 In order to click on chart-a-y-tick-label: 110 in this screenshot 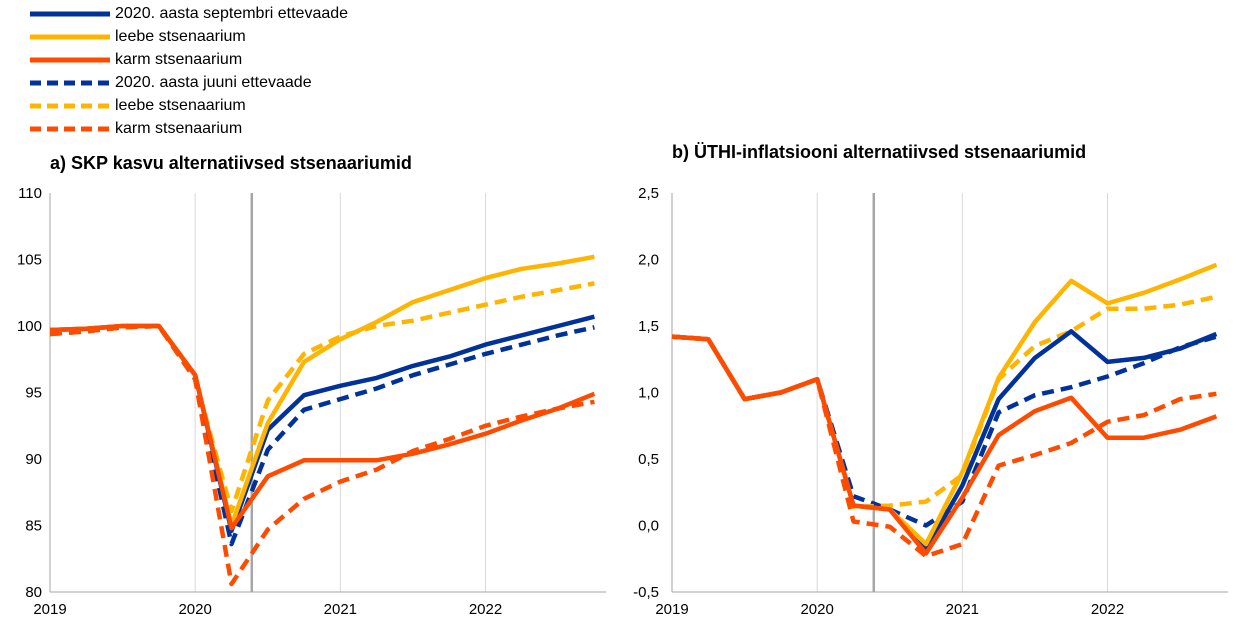, I will do `click(30, 193)`.